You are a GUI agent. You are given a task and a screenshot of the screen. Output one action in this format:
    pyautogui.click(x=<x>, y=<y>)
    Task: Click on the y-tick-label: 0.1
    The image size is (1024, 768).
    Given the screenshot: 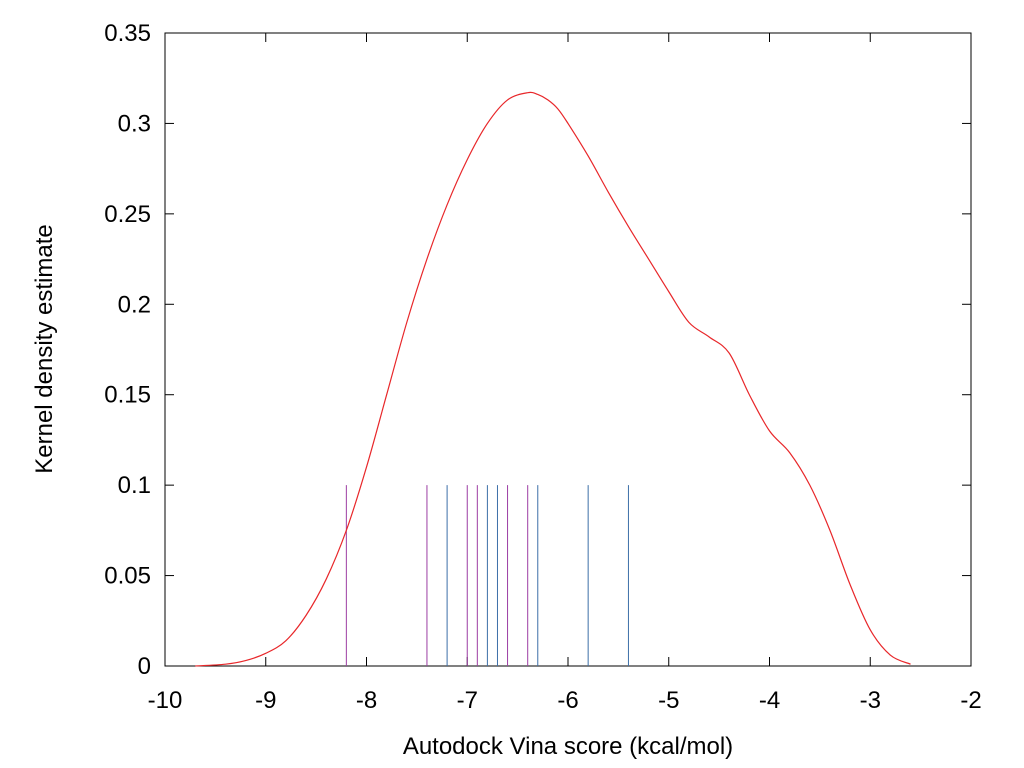 What is the action you would take?
    pyautogui.click(x=134, y=485)
    